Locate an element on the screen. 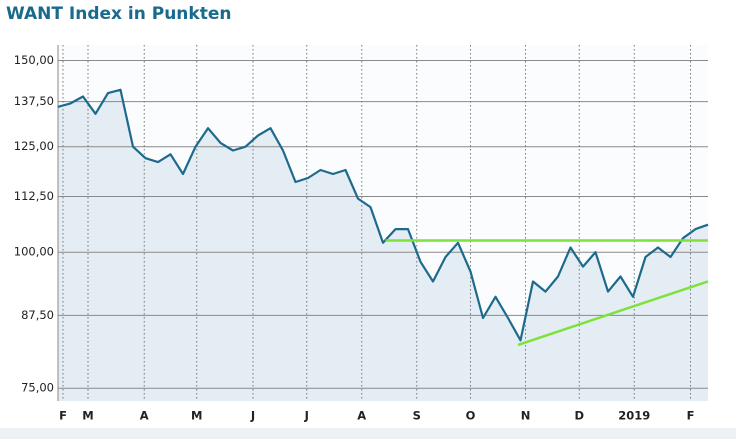 Image resolution: width=736 pixels, height=443 pixels. x-tick-label: 2019 is located at coordinates (634, 416).